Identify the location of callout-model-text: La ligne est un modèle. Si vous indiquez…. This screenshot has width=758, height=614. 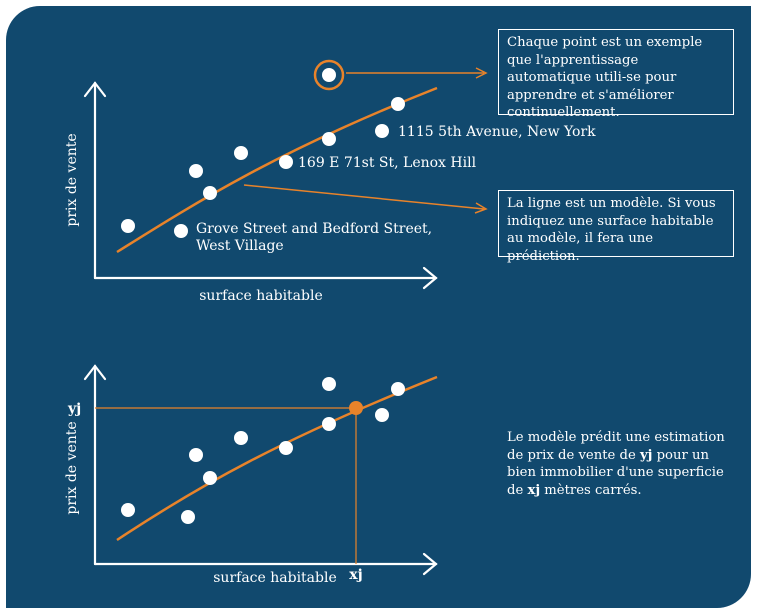
(611, 230).